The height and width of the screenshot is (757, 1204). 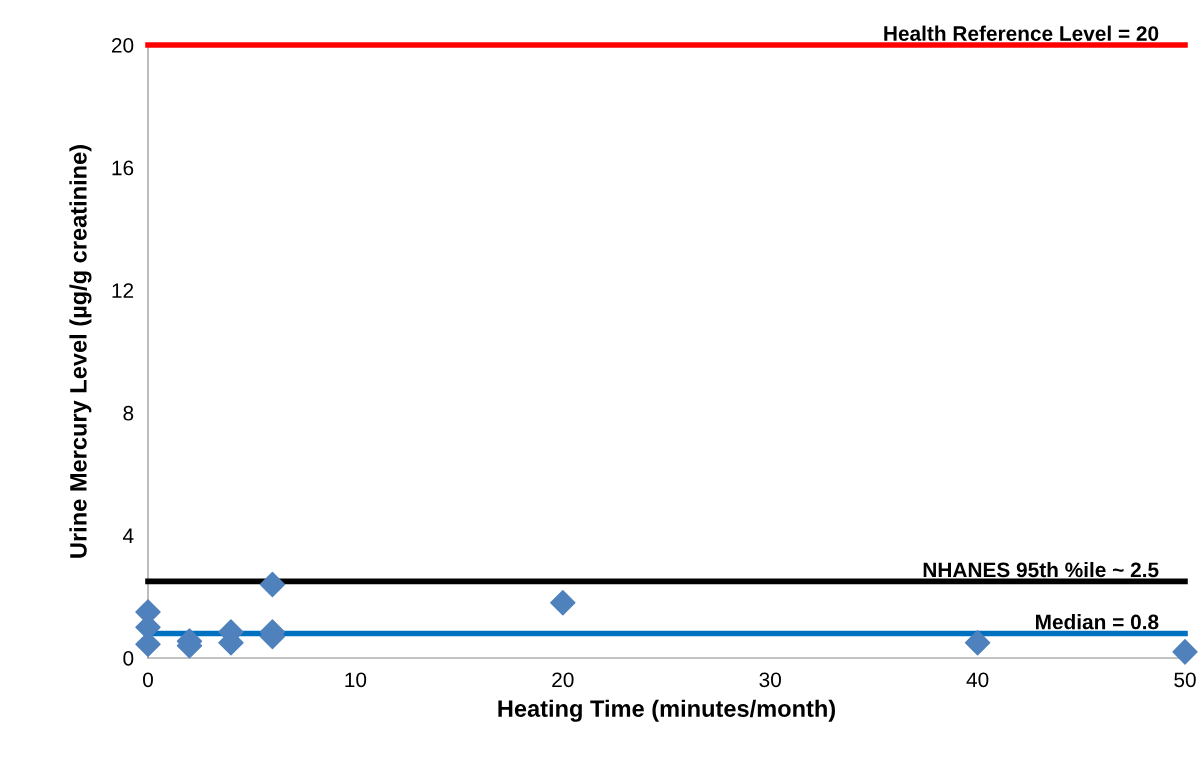 I want to click on y-tick-label: 8, so click(x=128, y=413).